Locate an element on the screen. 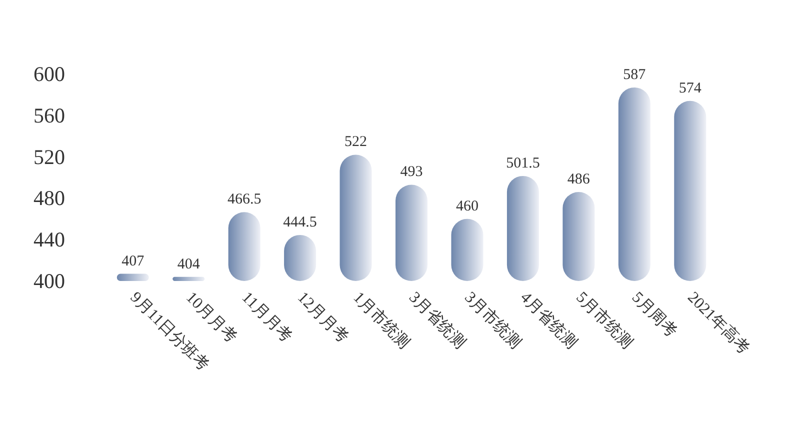 The image size is (800, 437). data-label: 404 is located at coordinates (188, 264).